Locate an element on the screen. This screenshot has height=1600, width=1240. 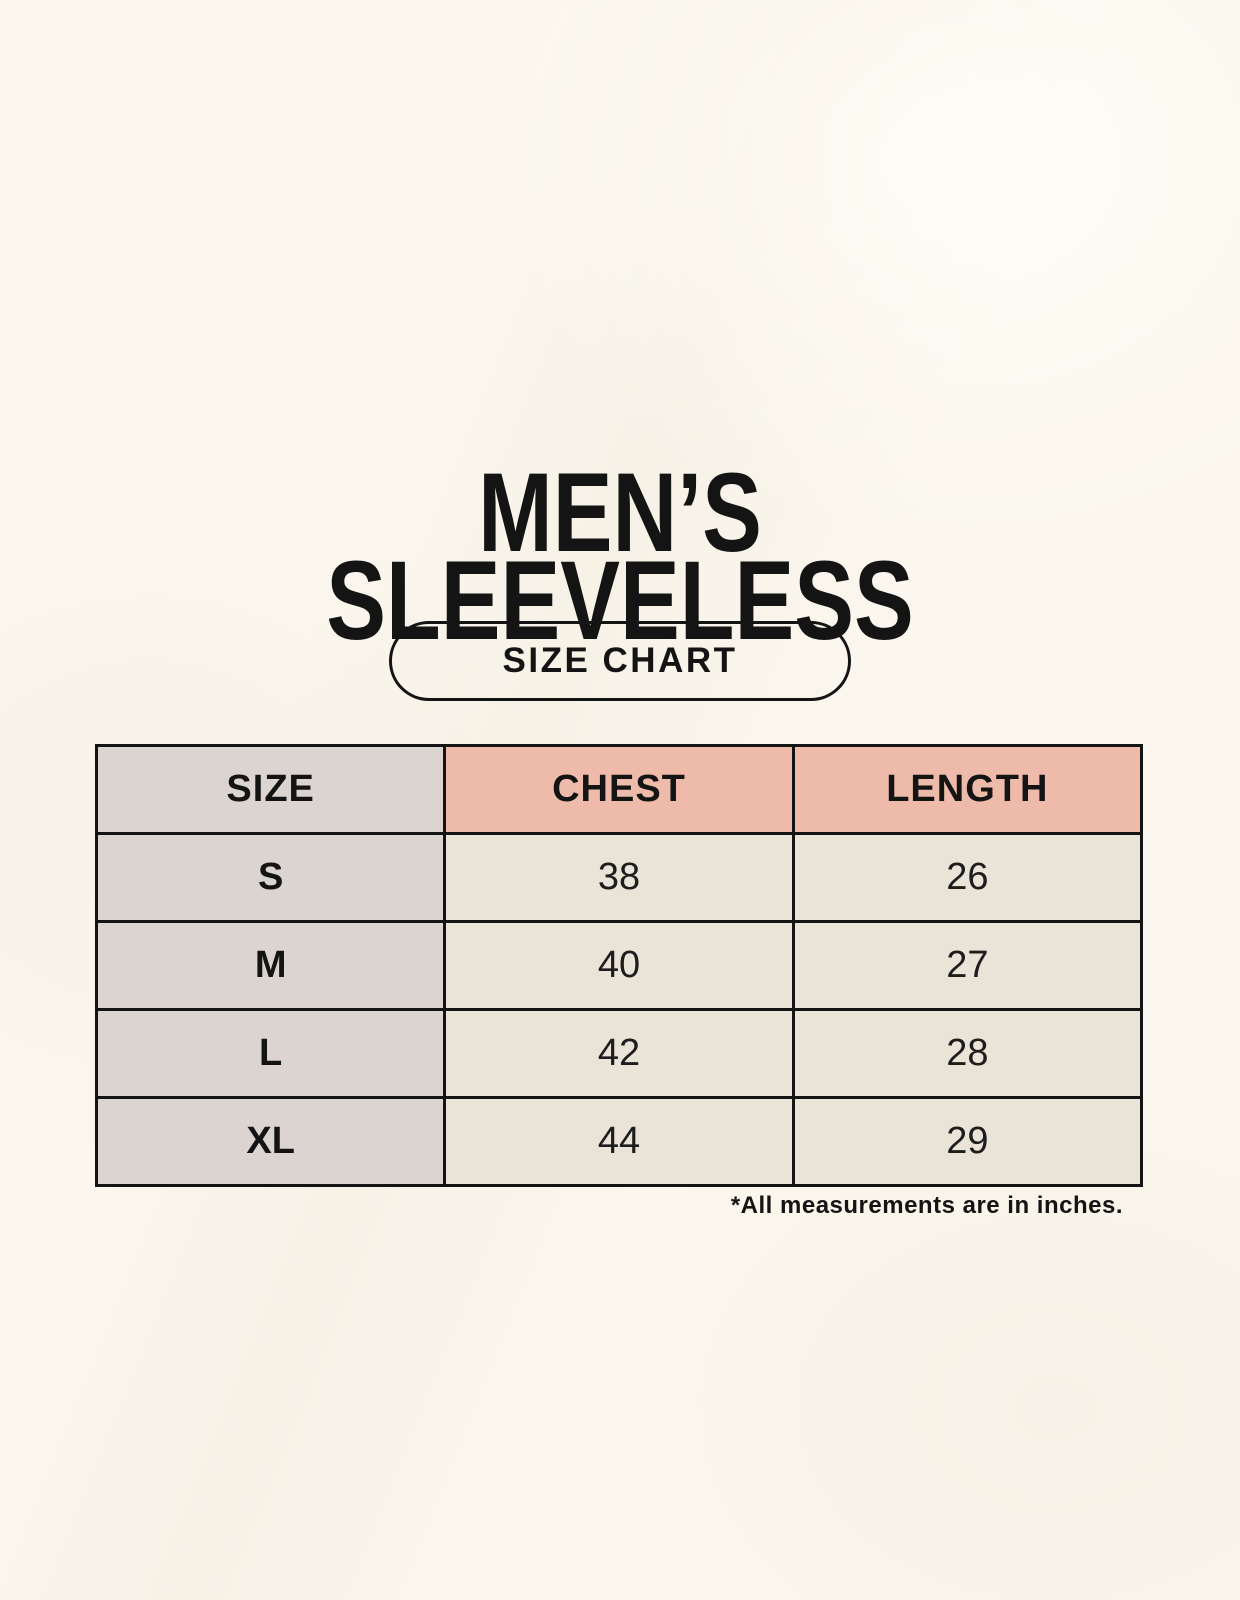
size-label: L is located at coordinates (270, 1053).